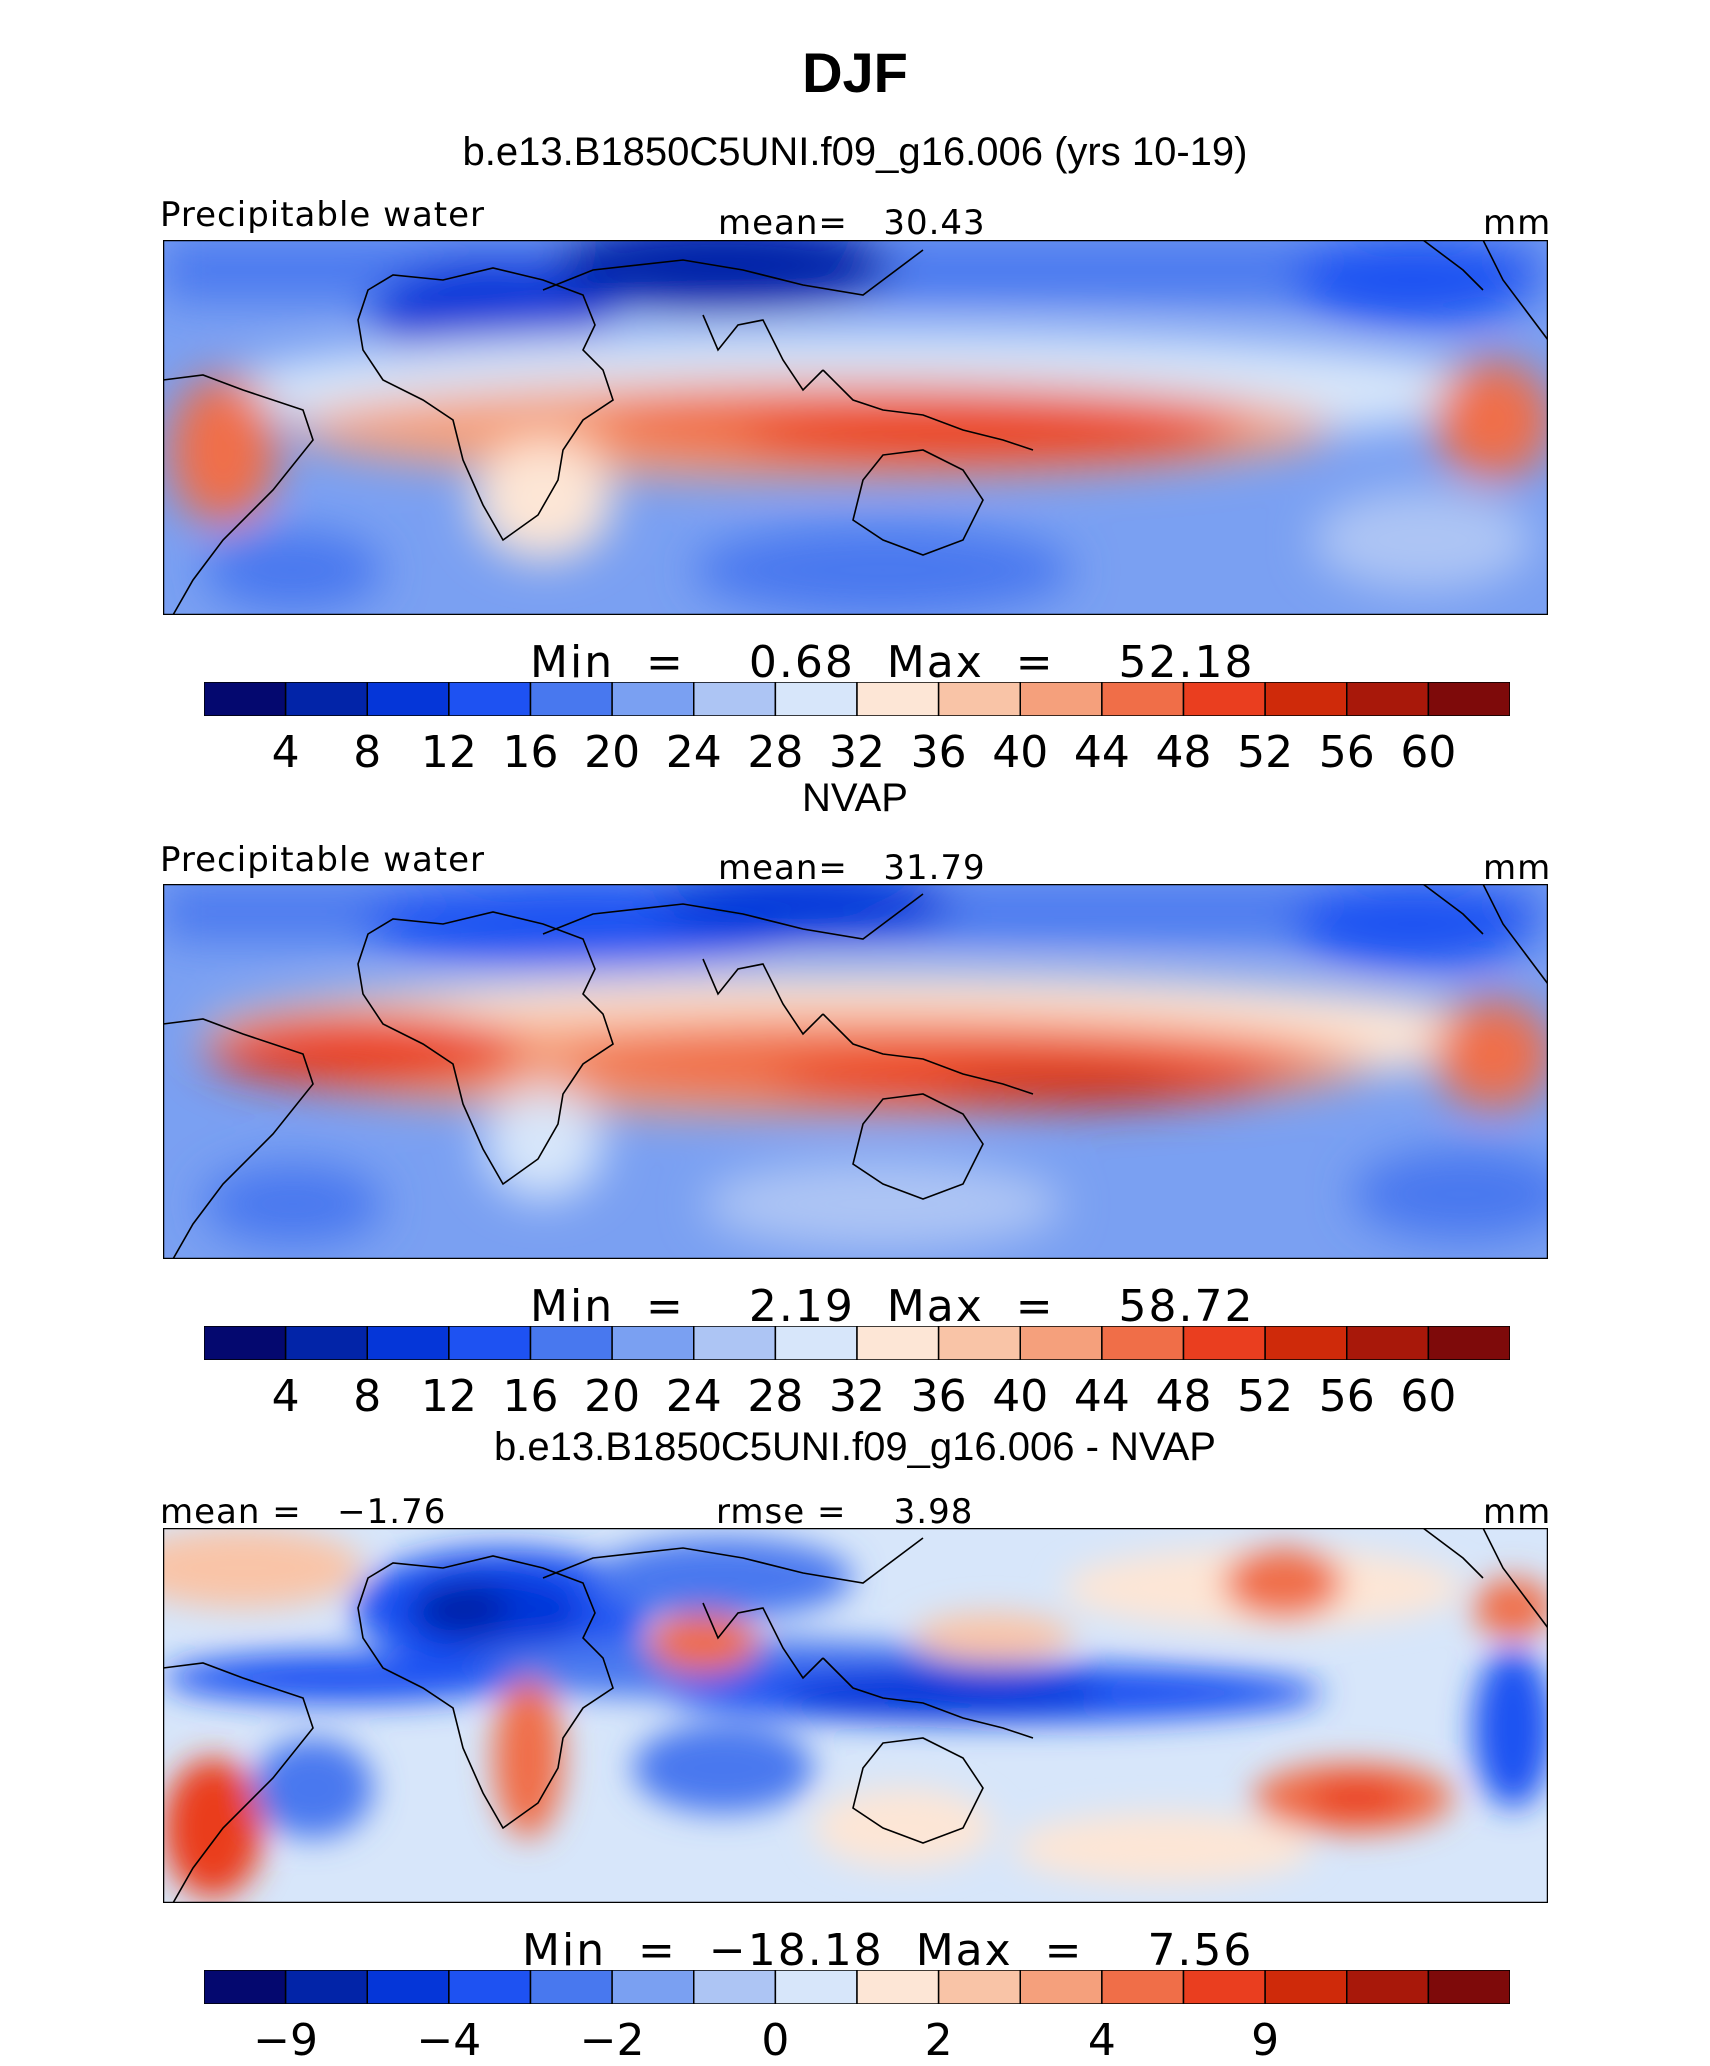  Describe the element at coordinates (855, 72) in the screenshot. I see `main-title: DJF` at that location.